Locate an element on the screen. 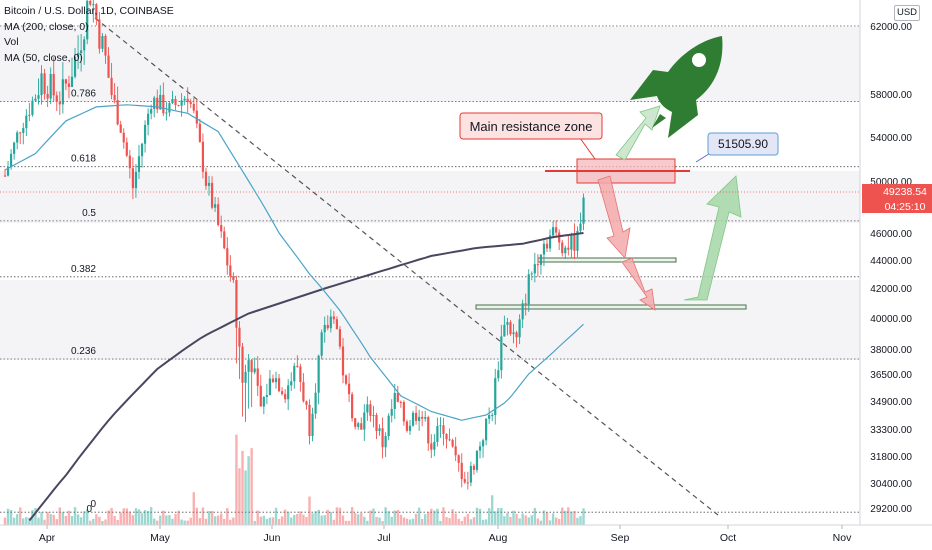 The image size is (932, 550). support-box-upper is located at coordinates (607, 260).